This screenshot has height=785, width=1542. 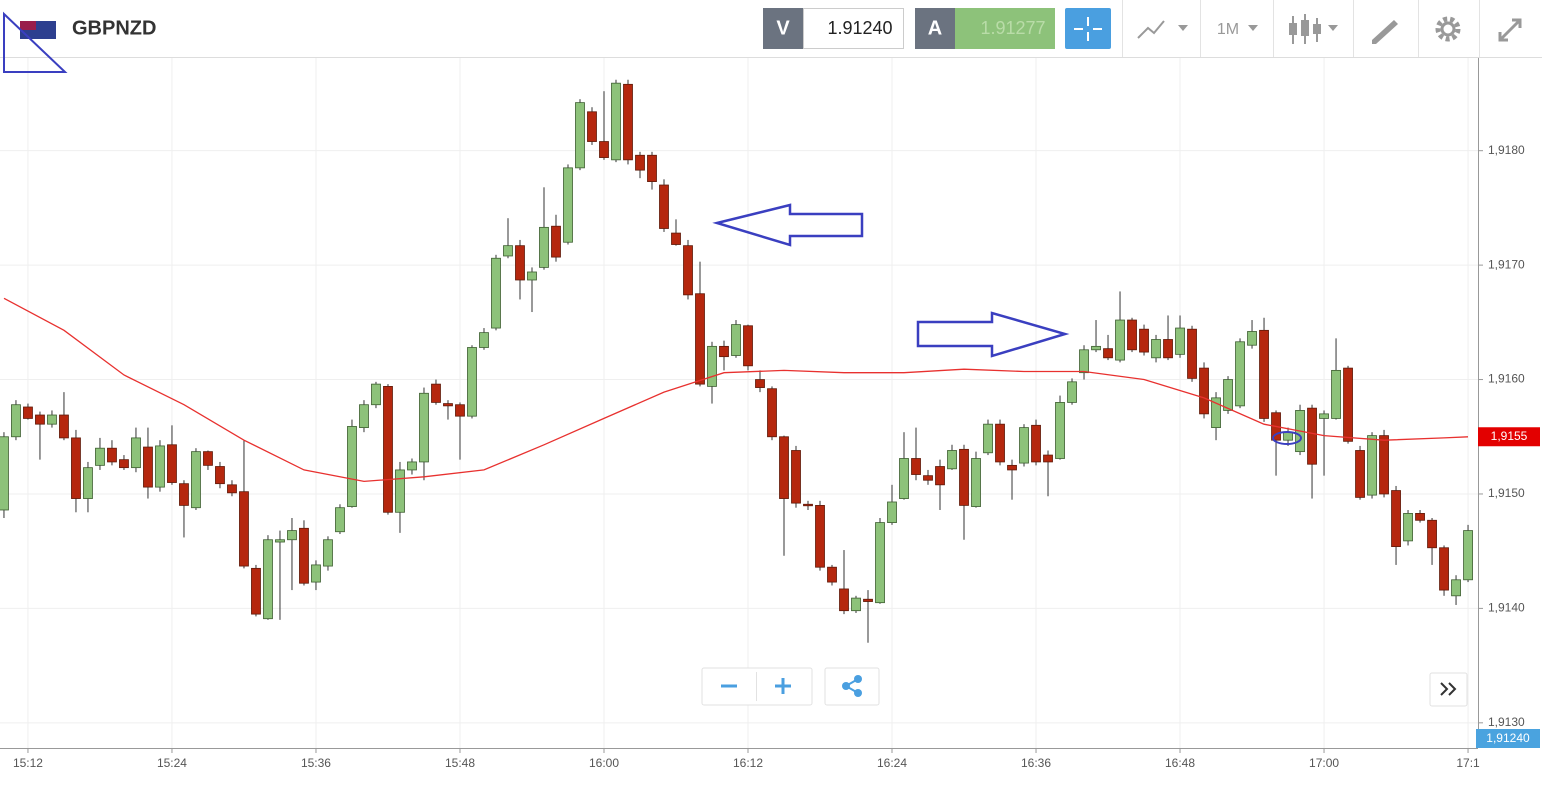 What do you see at coordinates (1508, 738) in the screenshot?
I see `bid-badge` at bounding box center [1508, 738].